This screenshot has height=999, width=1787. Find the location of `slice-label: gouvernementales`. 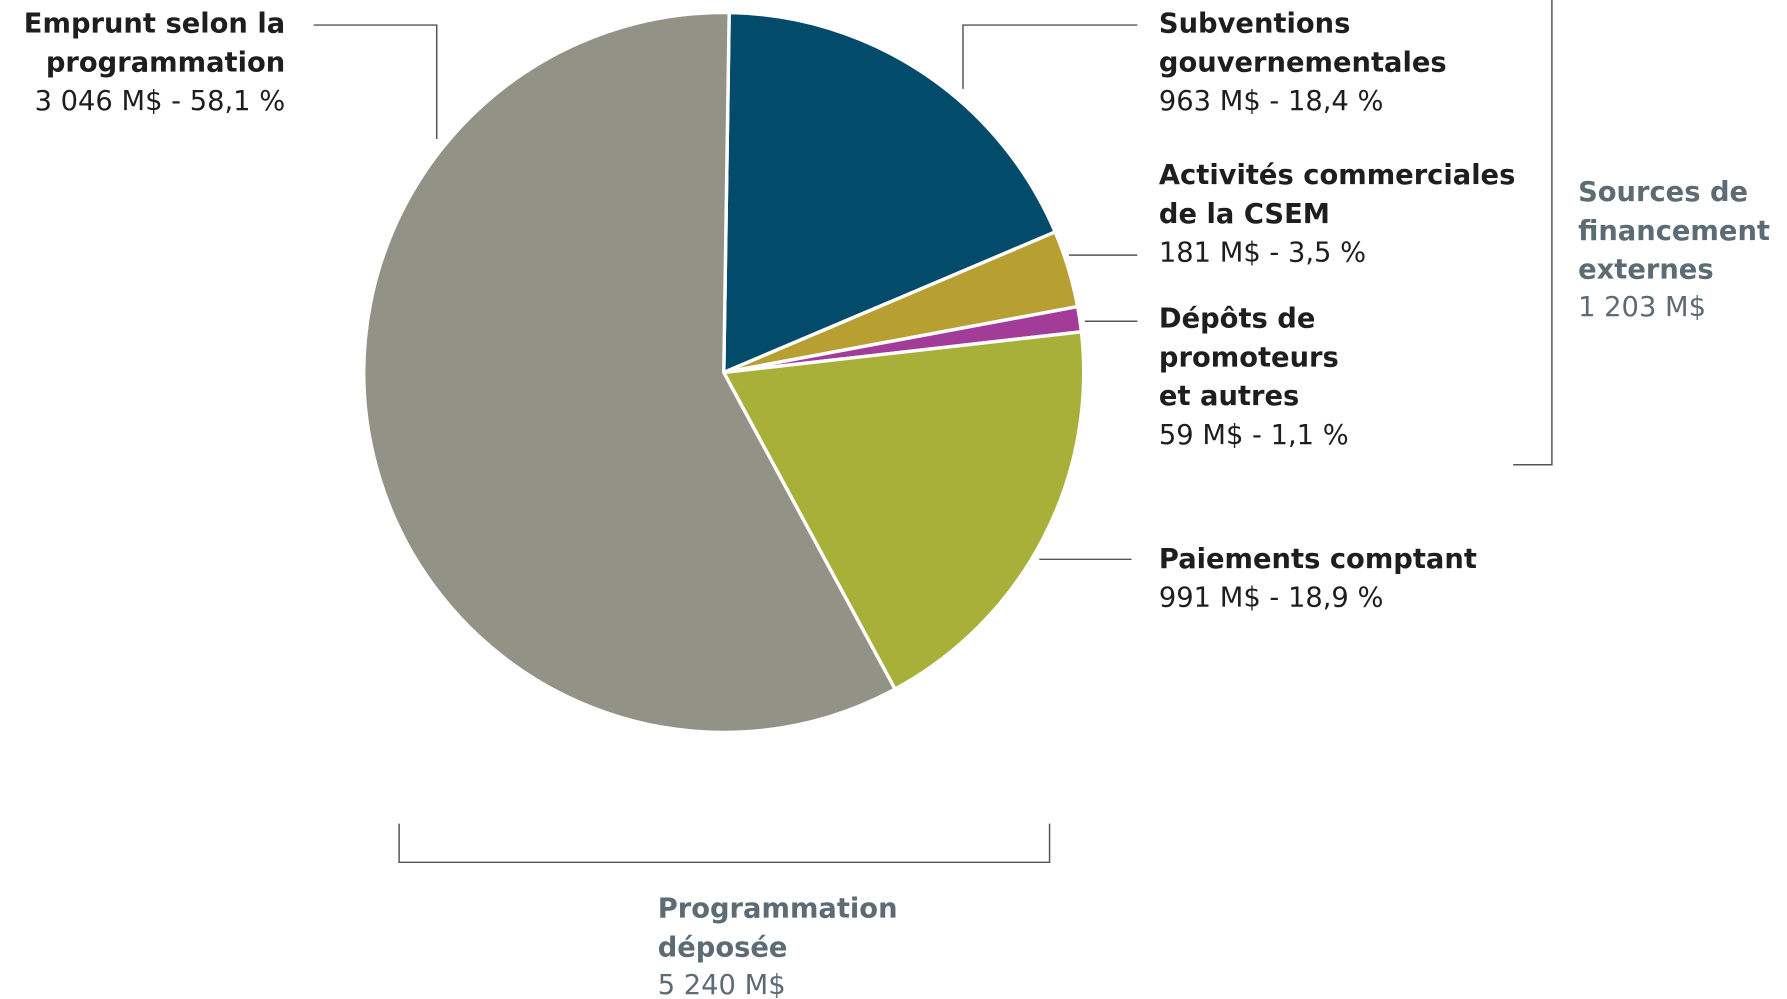

slice-label: gouvernementales is located at coordinates (1303, 62).